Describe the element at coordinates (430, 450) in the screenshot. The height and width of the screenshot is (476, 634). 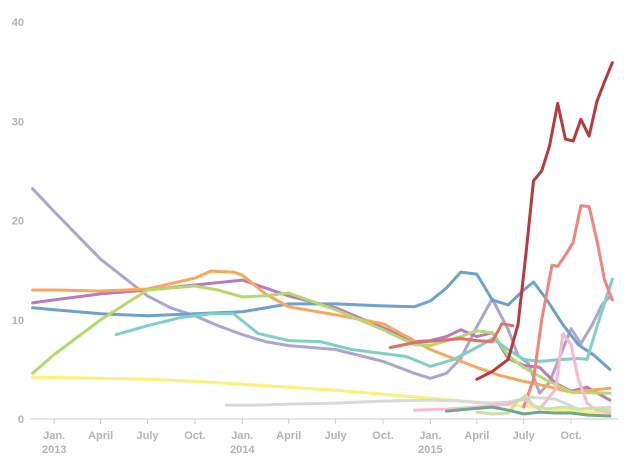
I see `x-tick-year-label: 2015` at that location.